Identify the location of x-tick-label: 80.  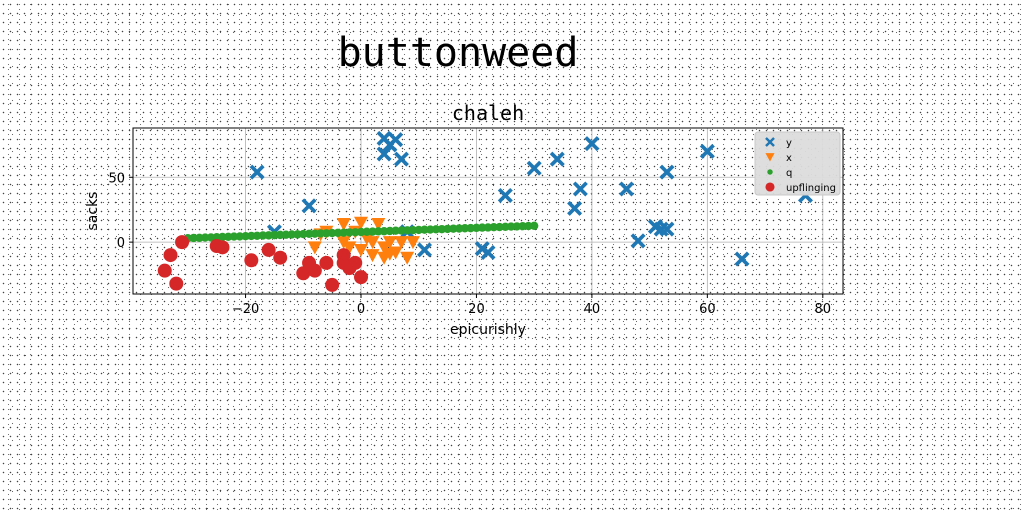
(823, 309).